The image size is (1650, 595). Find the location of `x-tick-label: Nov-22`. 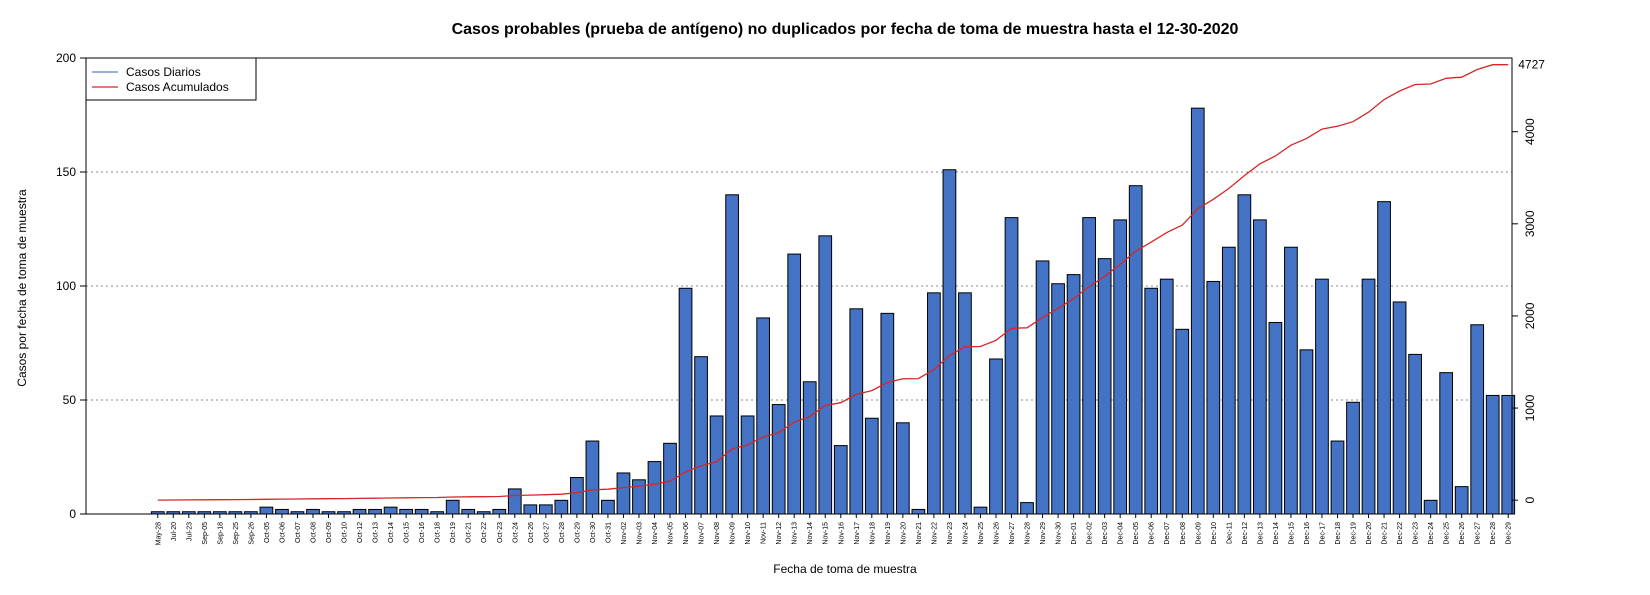

x-tick-label: Nov-22 is located at coordinates (934, 533).